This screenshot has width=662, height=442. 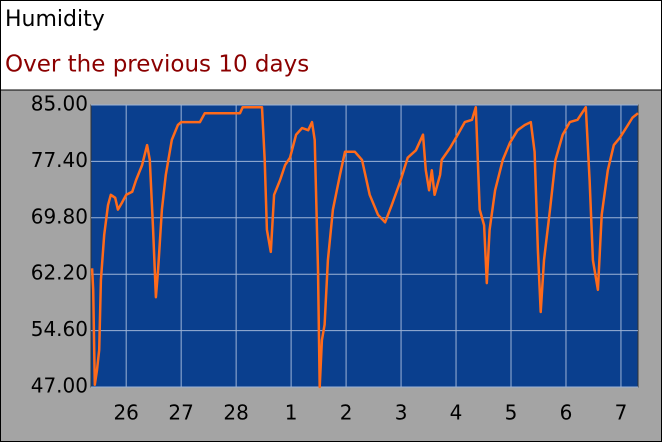 What do you see at coordinates (55, 19) in the screenshot?
I see `chart-title: Humidity` at bounding box center [55, 19].